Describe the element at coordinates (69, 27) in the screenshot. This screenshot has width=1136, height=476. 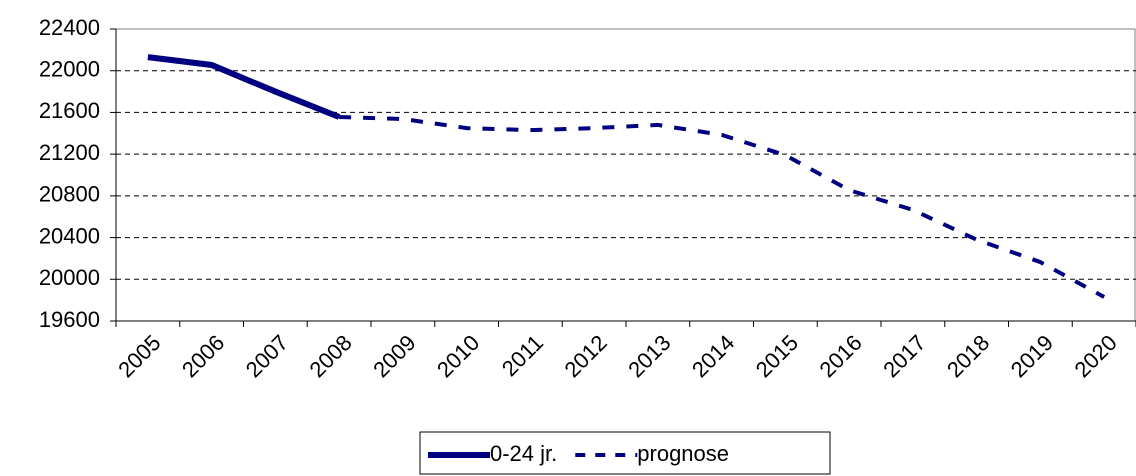
I see `y-tick-label: 22400` at that location.